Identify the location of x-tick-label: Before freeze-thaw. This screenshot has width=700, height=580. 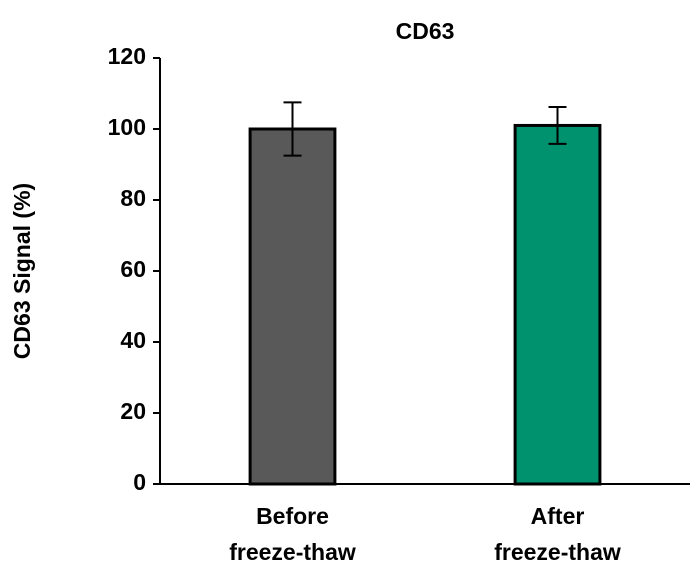
(292, 534).